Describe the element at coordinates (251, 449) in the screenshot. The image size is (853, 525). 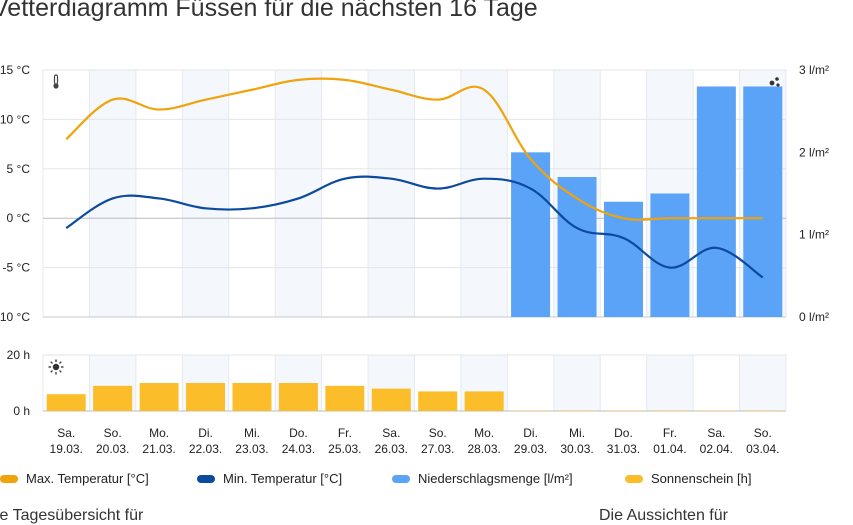
I see `x-date-label: 23.03.` at that location.